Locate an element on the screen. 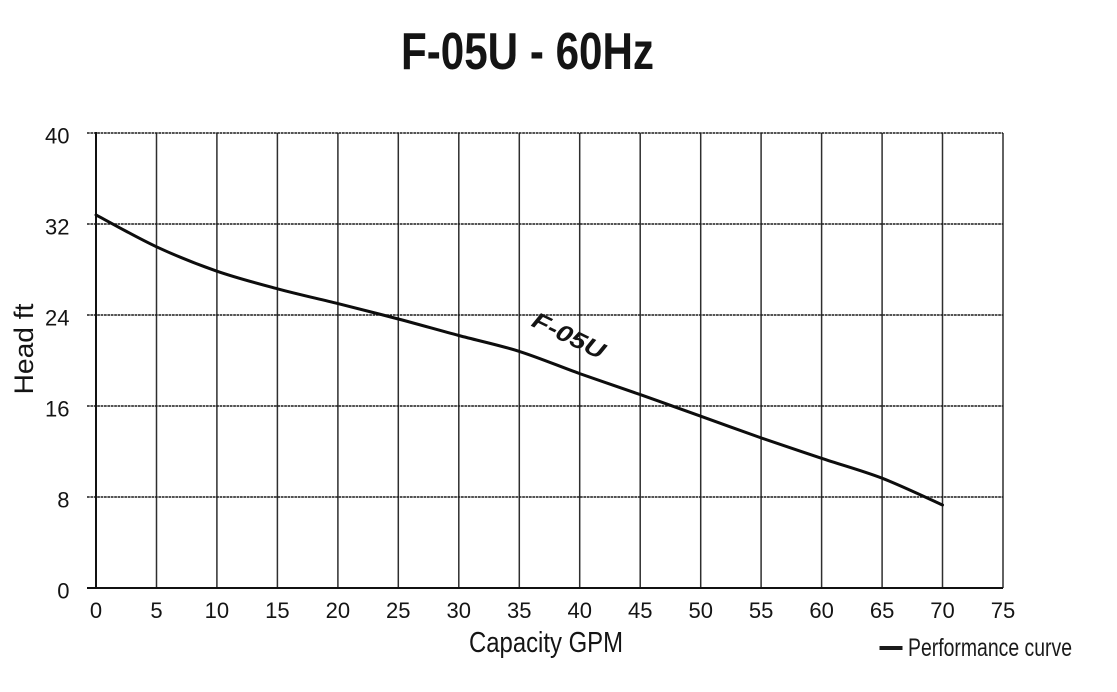 This screenshot has height=692, width=1117. svg-text: F-05U - 60Hz is located at coordinates (527, 52).